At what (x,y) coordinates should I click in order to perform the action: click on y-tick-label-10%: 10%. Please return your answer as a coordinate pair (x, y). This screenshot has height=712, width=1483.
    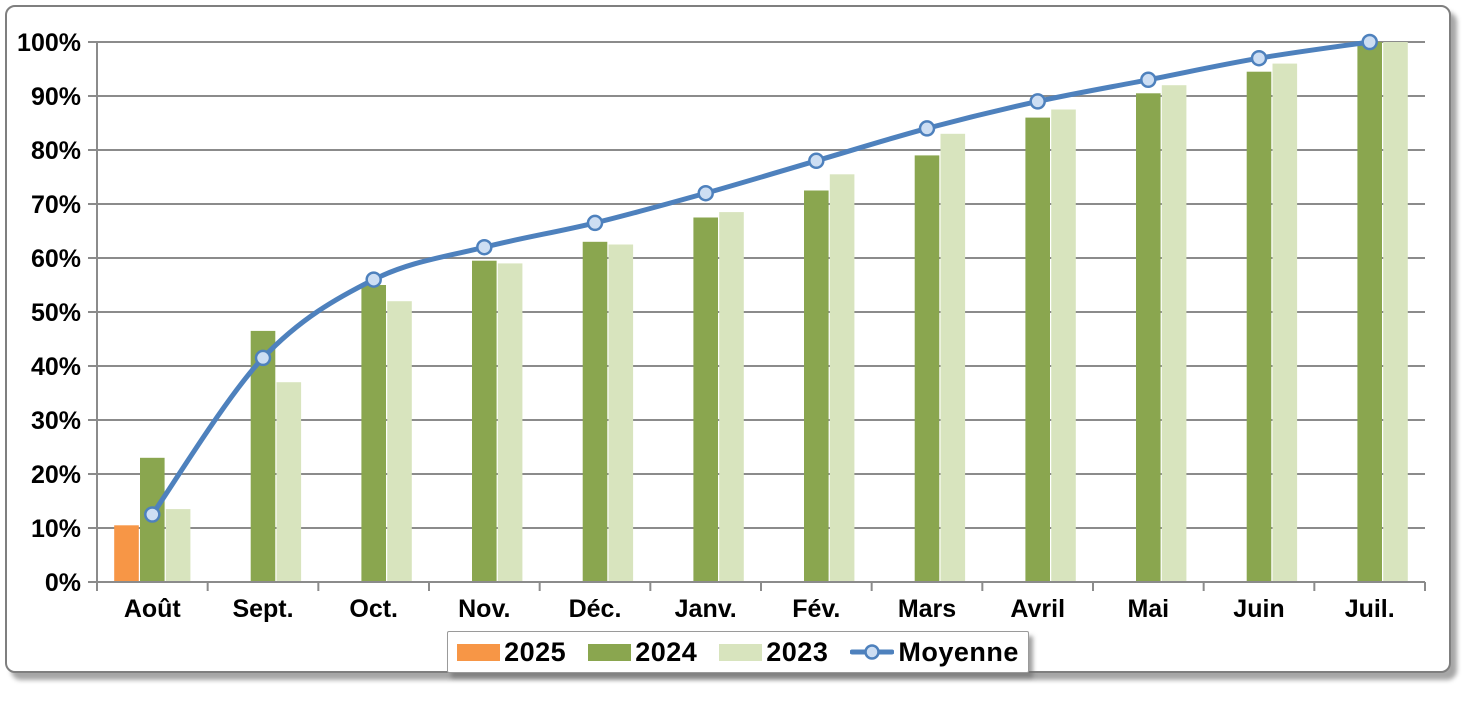
    Looking at the image, I should click on (56, 529).